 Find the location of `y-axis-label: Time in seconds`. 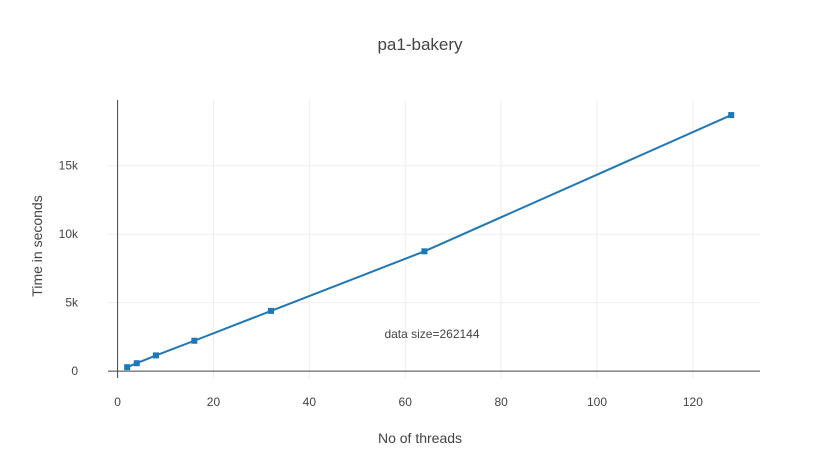

y-axis-label: Time in seconds is located at coordinates (37, 245).